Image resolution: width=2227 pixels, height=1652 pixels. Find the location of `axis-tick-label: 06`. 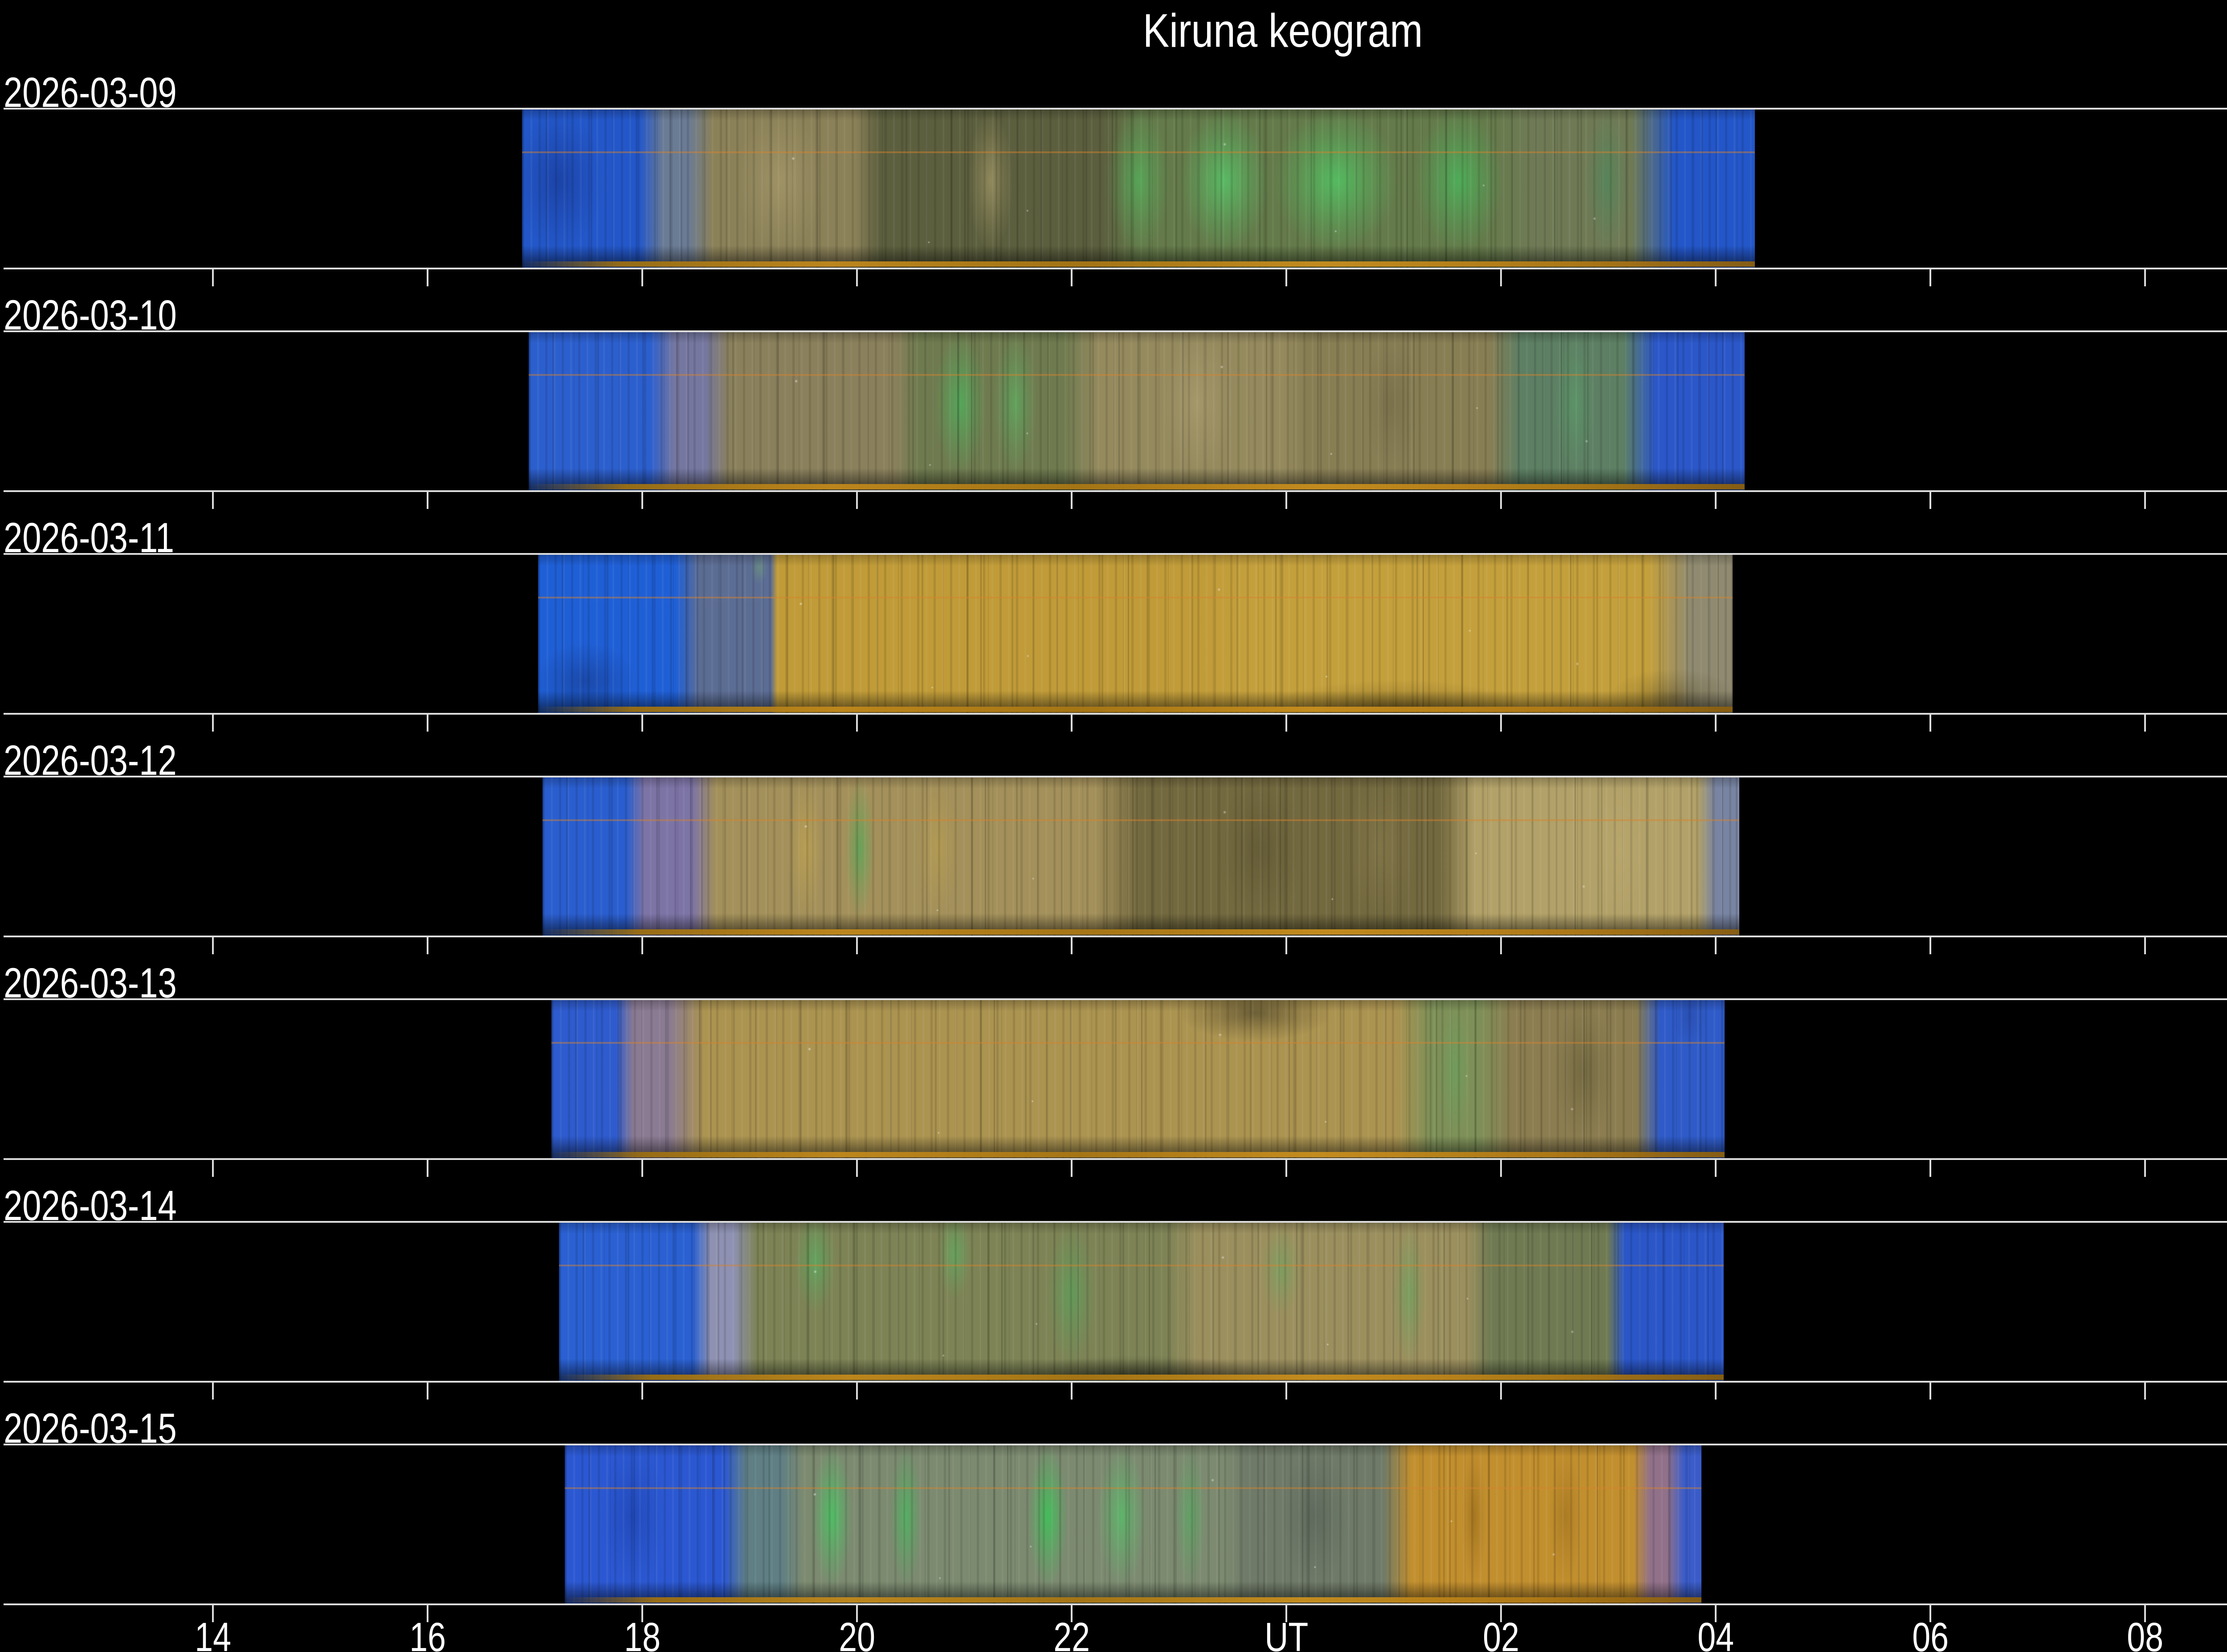

axis-tick-label: 06 is located at coordinates (1930, 1634).